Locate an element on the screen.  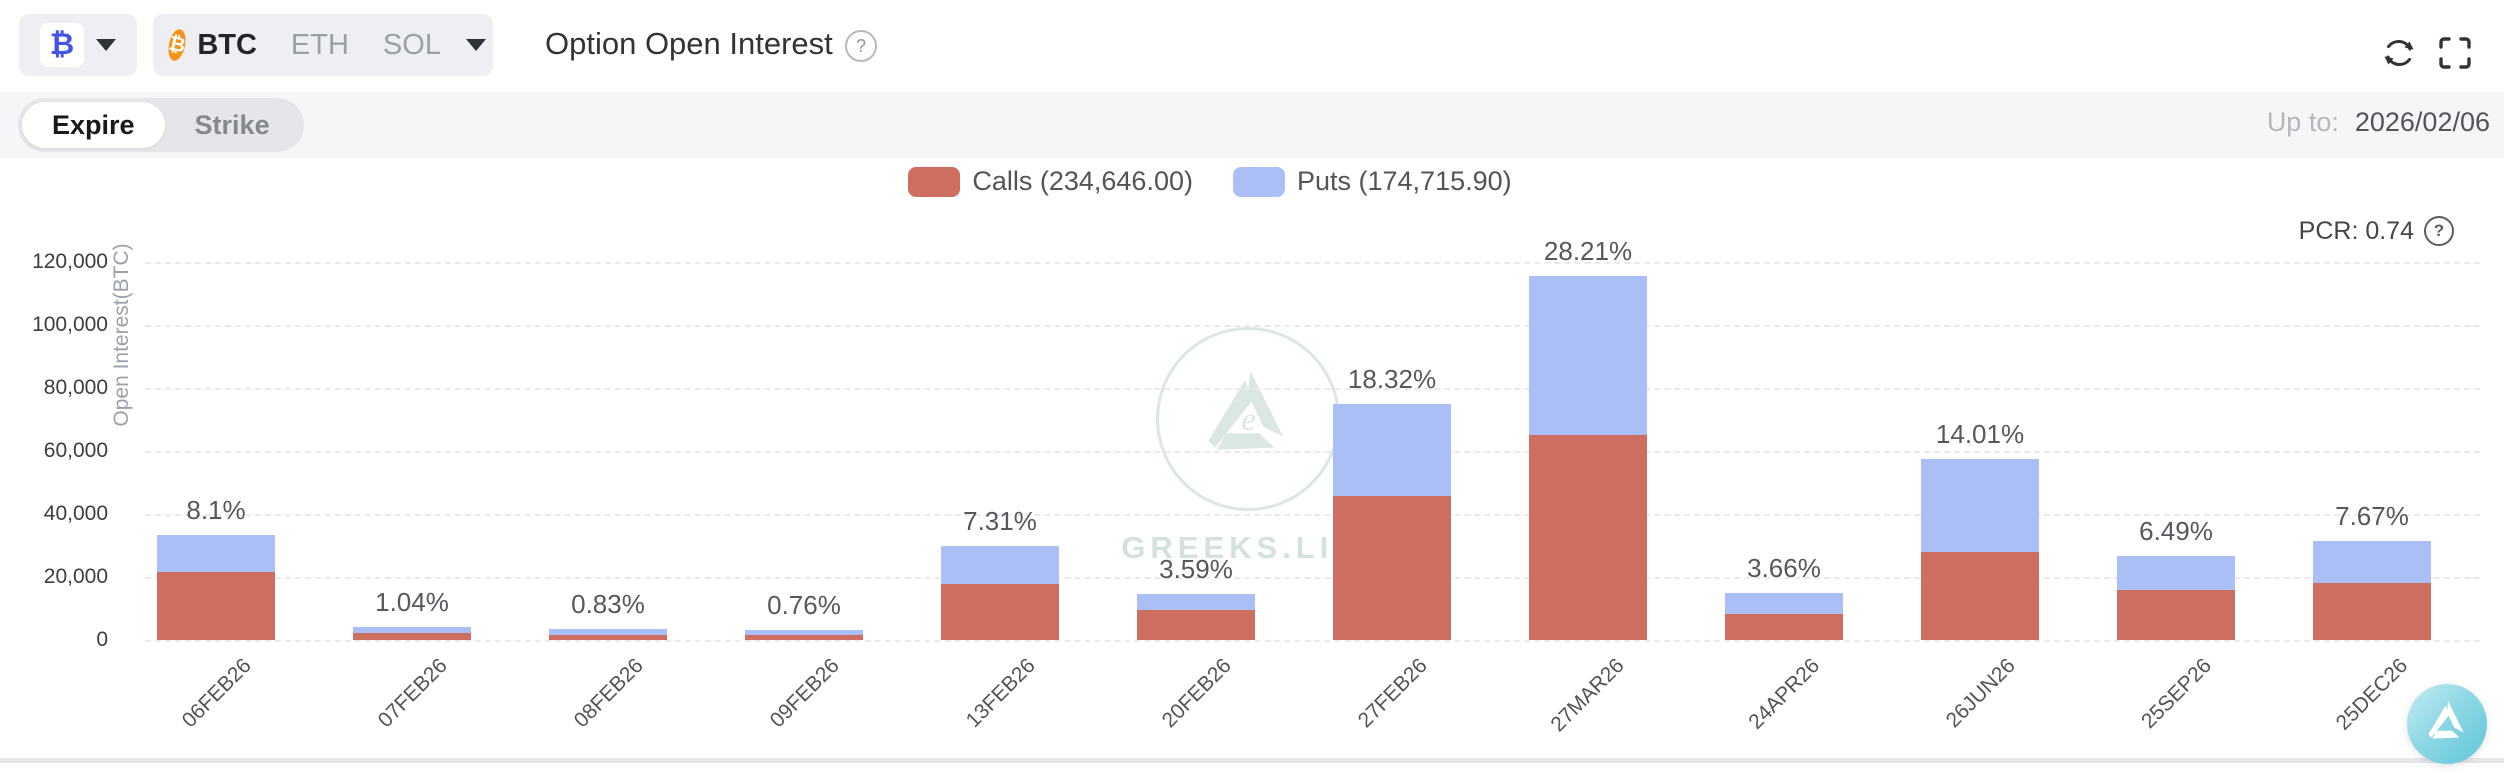
bar-calls-27feb26 is located at coordinates (1392, 568).